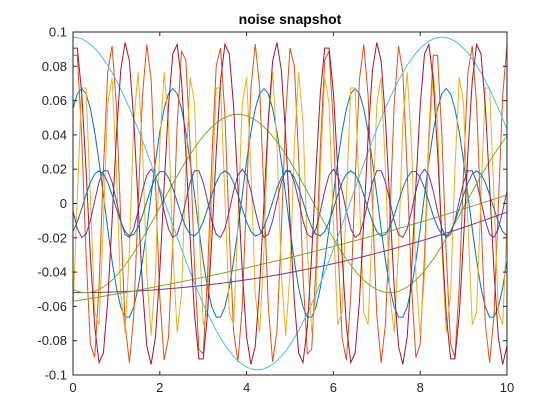 This screenshot has width=560, height=420. Describe the element at coordinates (54, 66) in the screenshot. I see `y-tick-label: 0.08` at that location.